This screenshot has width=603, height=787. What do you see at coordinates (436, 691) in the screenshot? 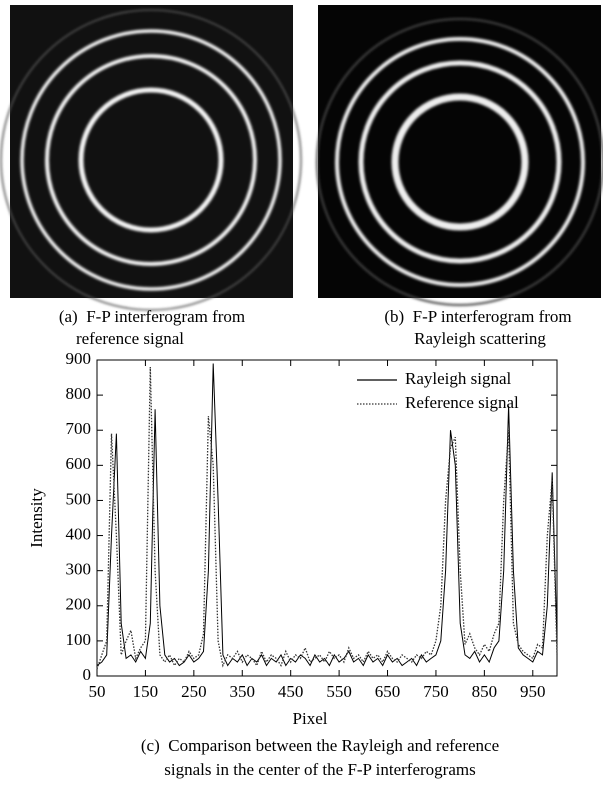
I see `x-tick-label: 750` at bounding box center [436, 691].